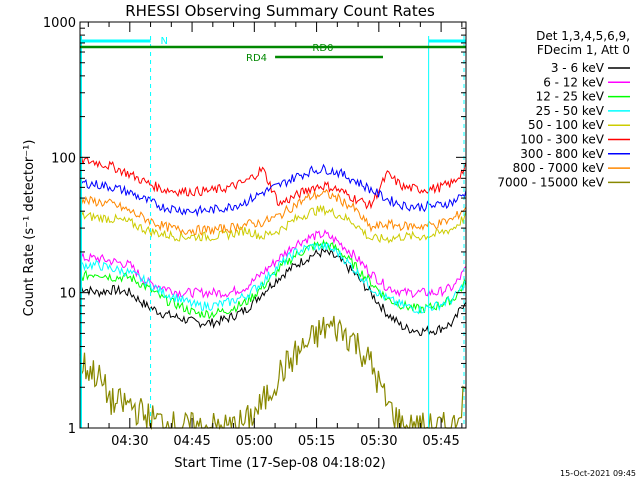 This screenshot has width=640, height=480. I want to click on chart-title: RHESSI Observing Summary Count Rates, so click(280, 11).